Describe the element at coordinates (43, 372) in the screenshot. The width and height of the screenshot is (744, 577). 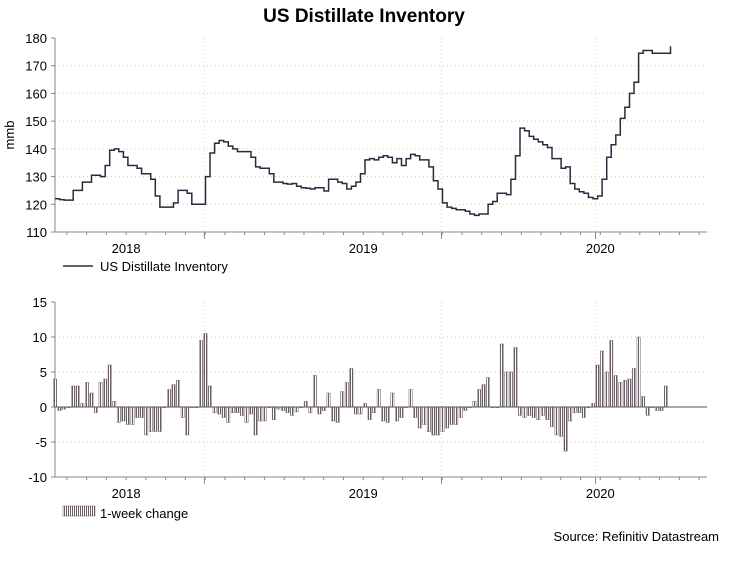
I see `y-tick-label: 5` at that location.